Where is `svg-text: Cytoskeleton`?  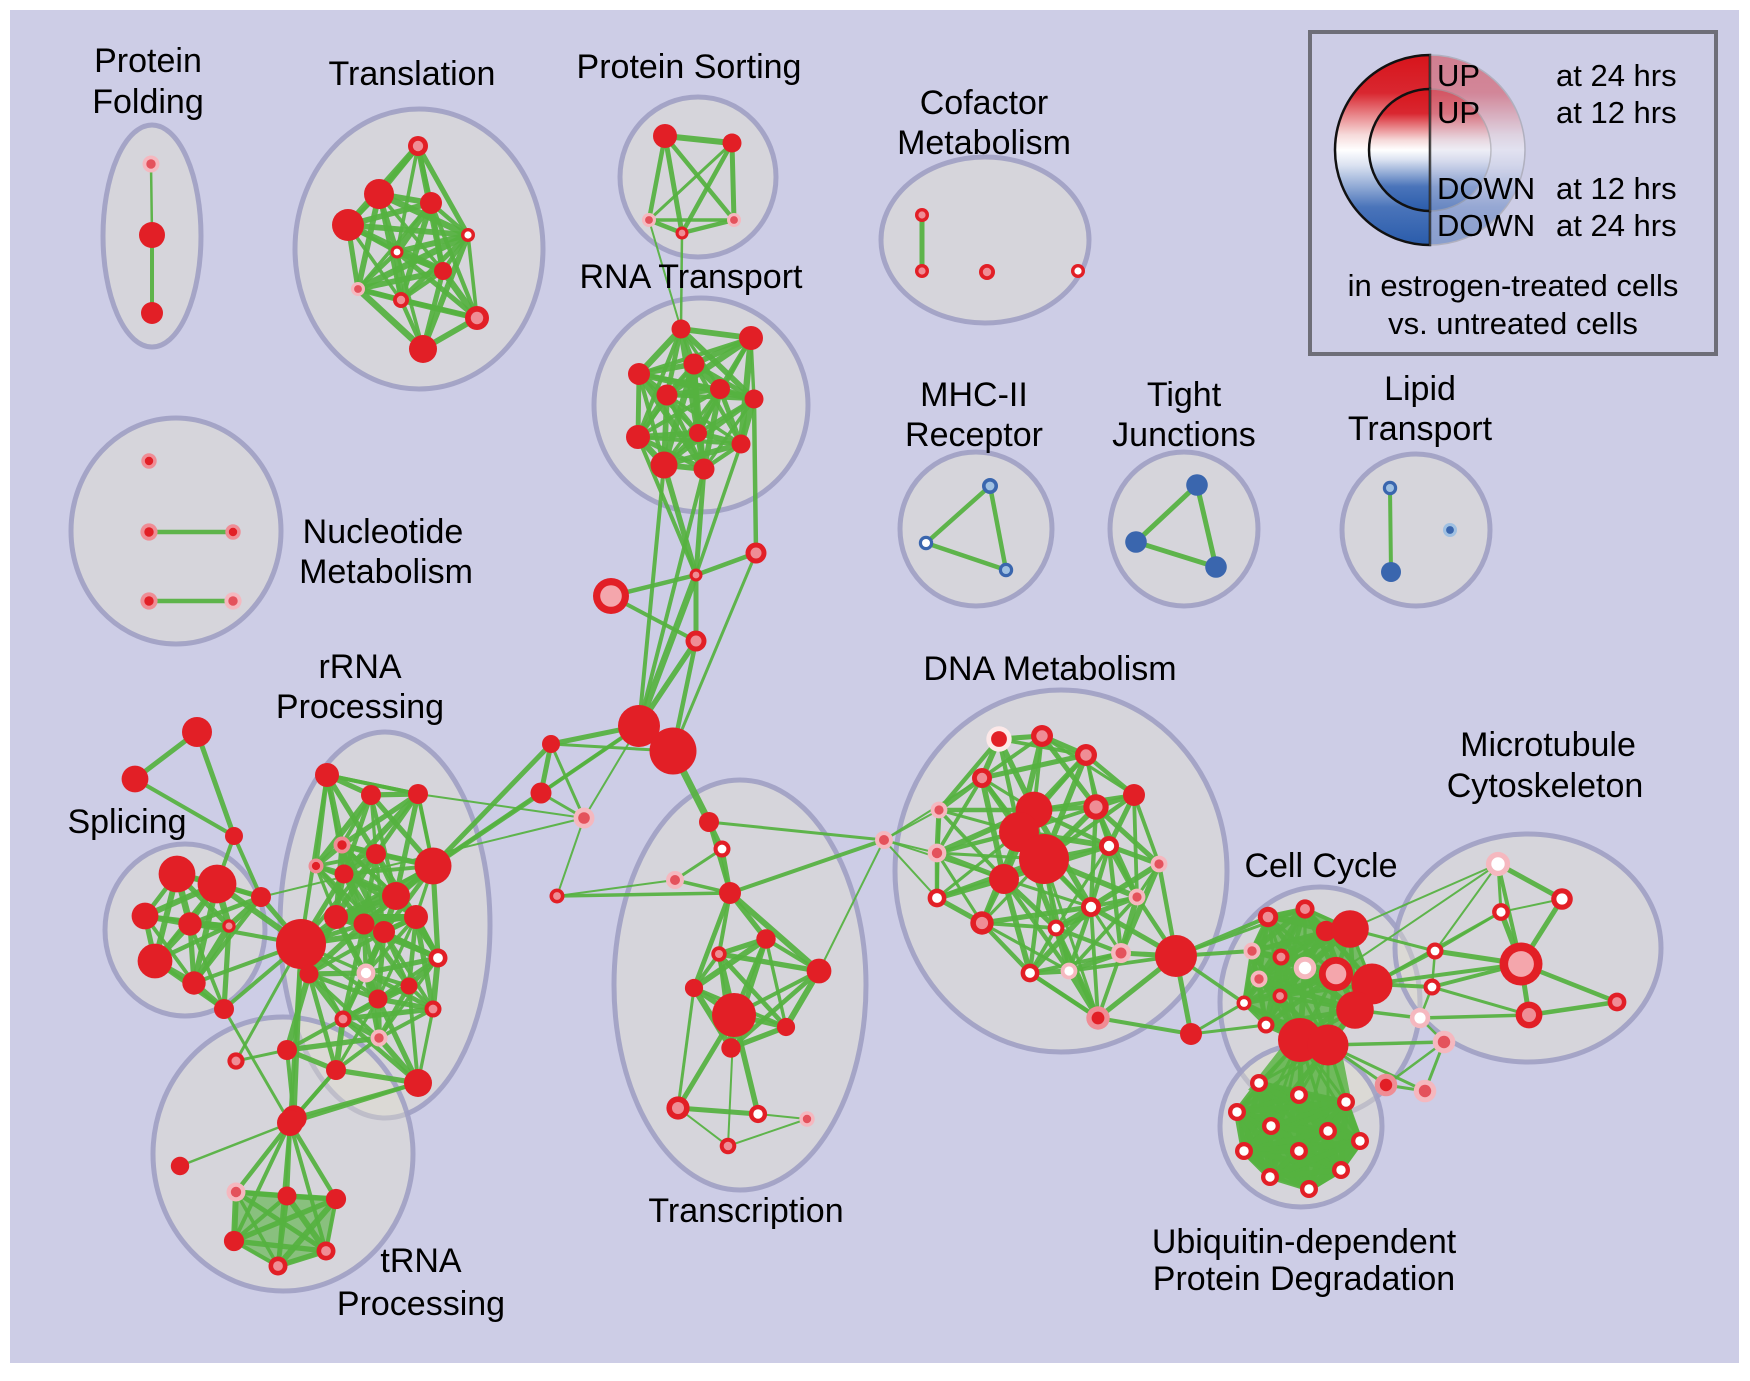 svg-text: Cytoskeleton is located at coordinates (1545, 786).